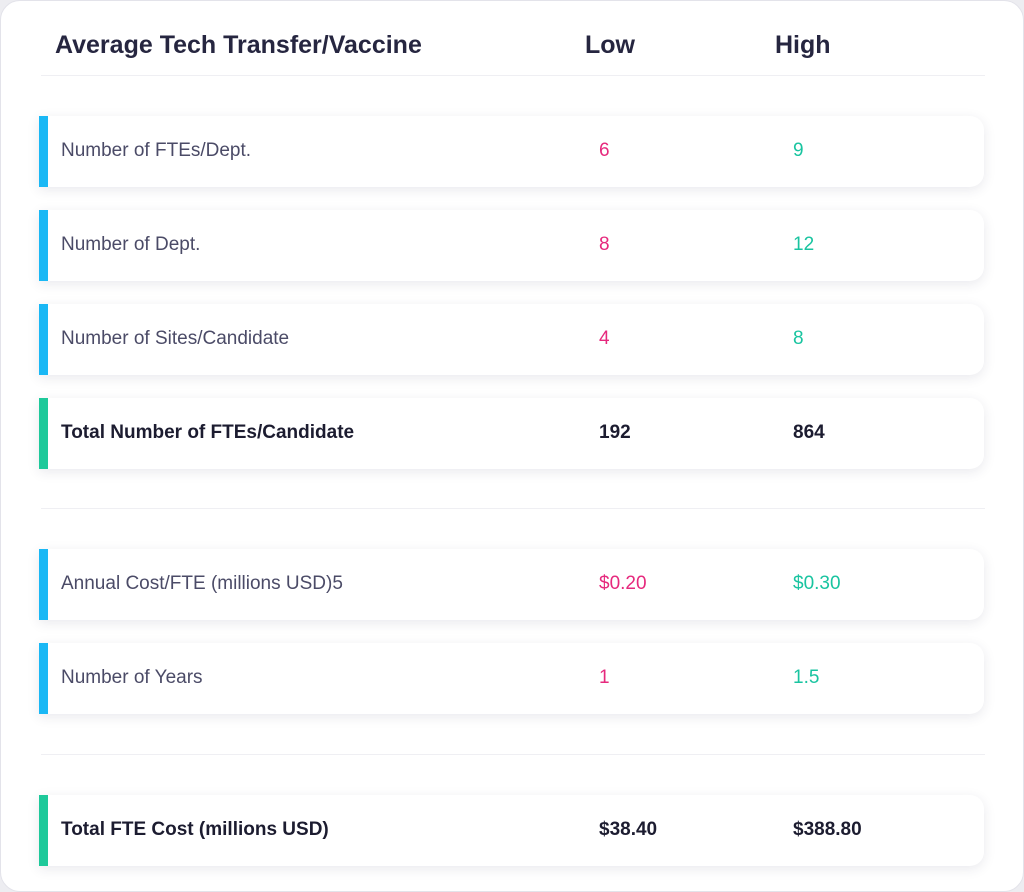  What do you see at coordinates (195, 829) in the screenshot?
I see `row-label: Total FTE Cost (millions USD)` at bounding box center [195, 829].